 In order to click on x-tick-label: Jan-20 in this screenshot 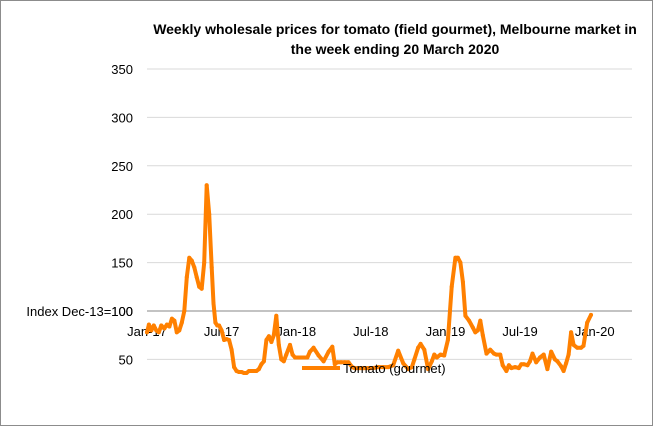, I will do `click(595, 331)`.